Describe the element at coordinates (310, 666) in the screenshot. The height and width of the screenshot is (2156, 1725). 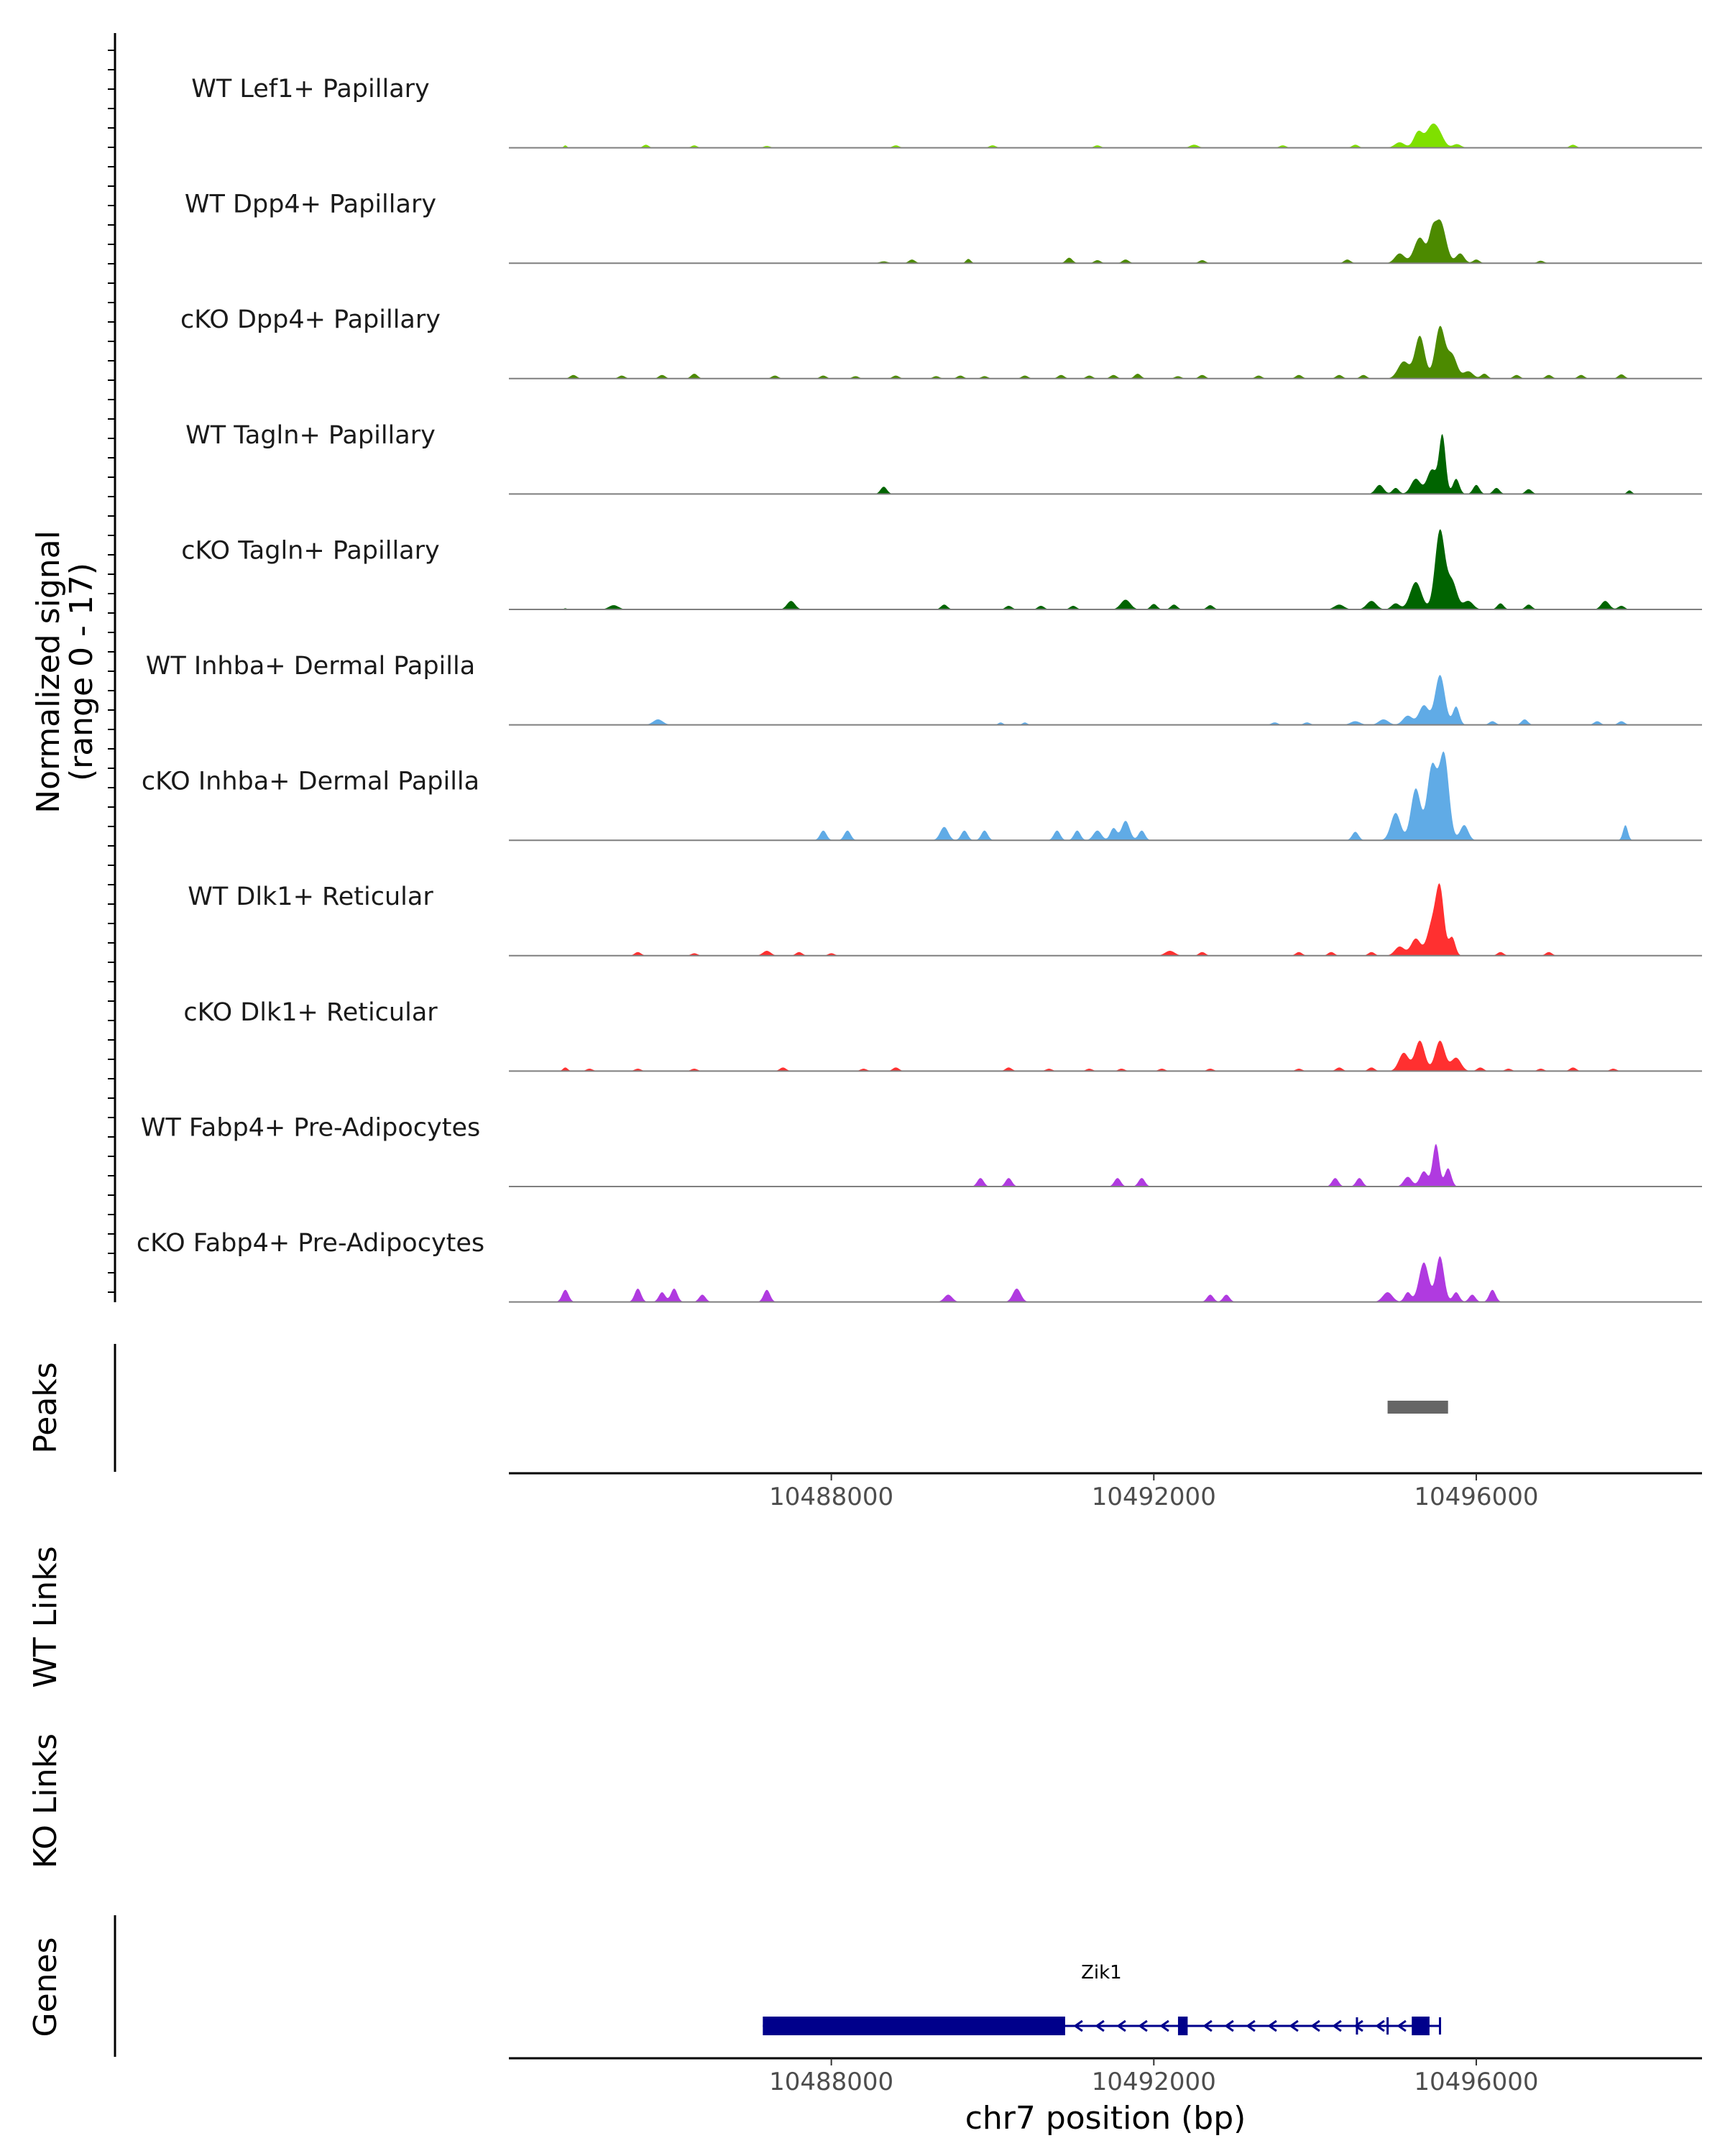
I see `track-label: WT Inhba+ Dermal Papilla` at that location.